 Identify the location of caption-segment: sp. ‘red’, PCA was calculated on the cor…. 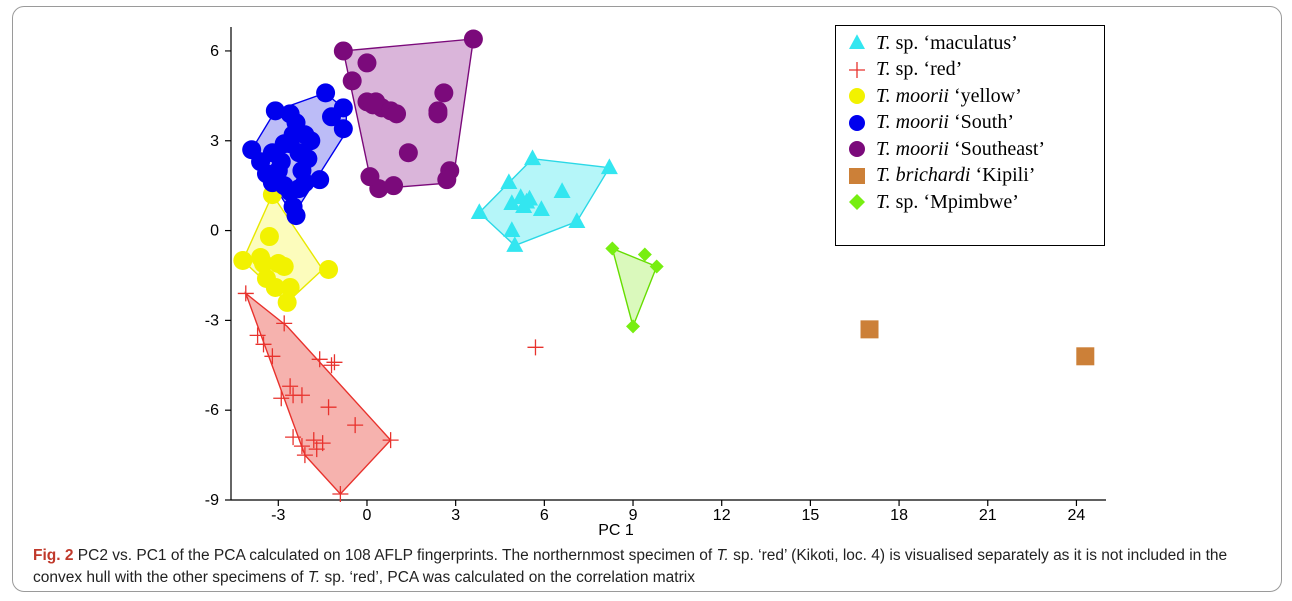
(507, 577).